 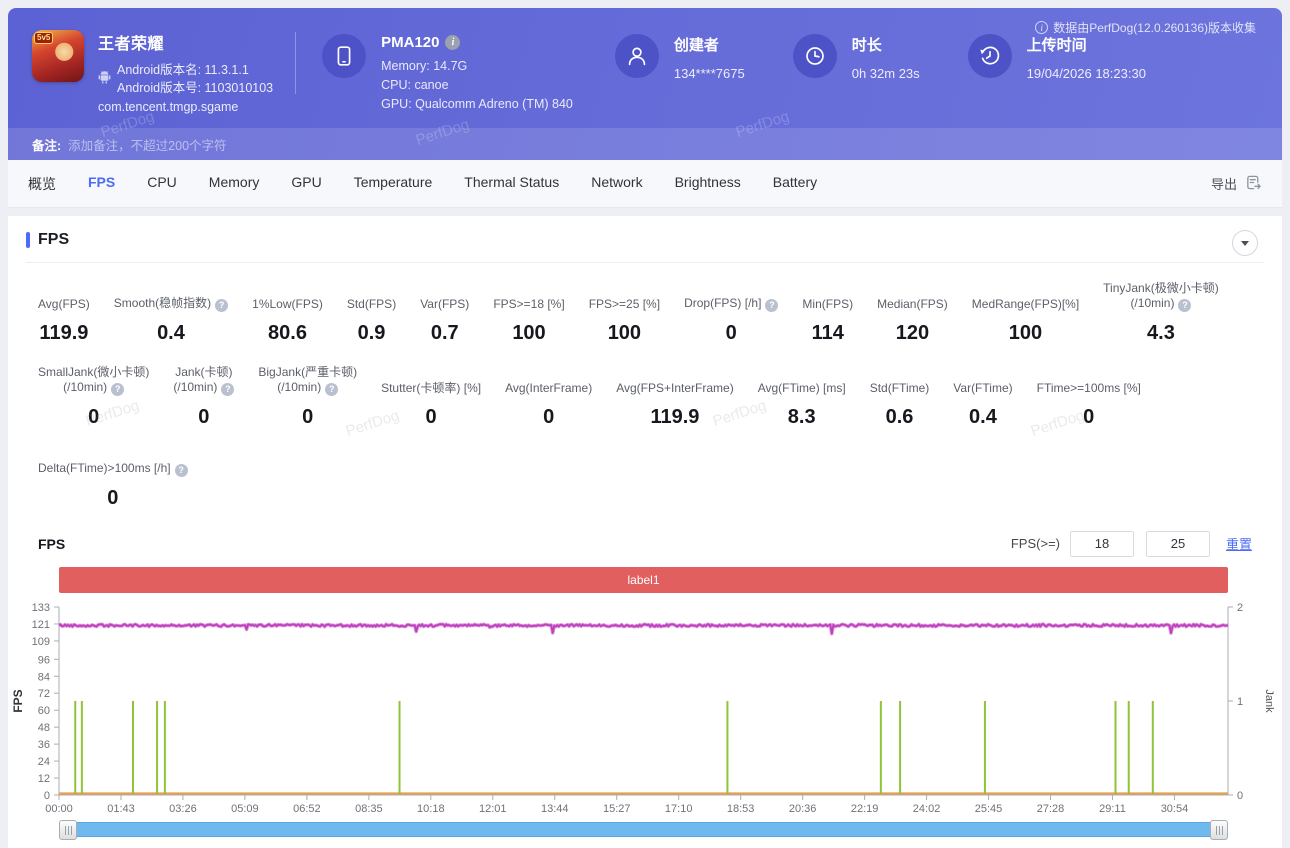 I want to click on svg-text: 133, so click(x=41, y=608).